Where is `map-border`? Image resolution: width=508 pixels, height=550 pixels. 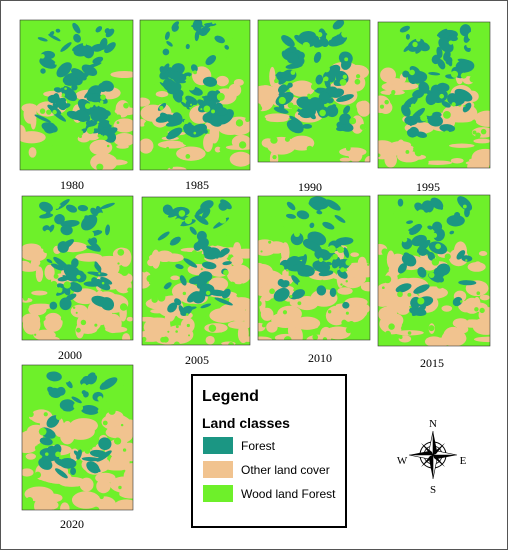 map-border is located at coordinates (76, 95).